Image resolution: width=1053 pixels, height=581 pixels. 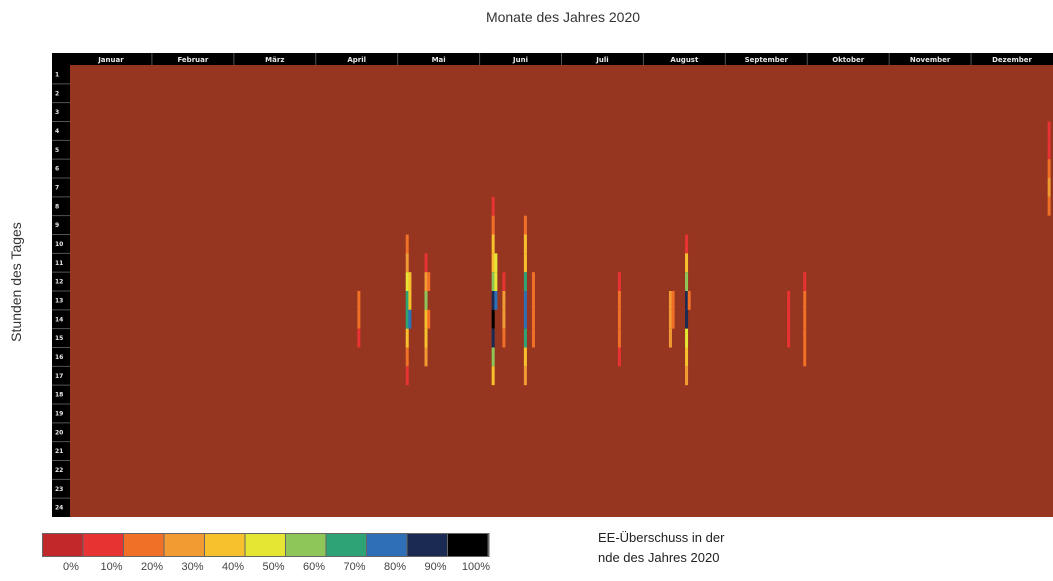 What do you see at coordinates (59, 244) in the screenshot?
I see `hour-label: 10` at bounding box center [59, 244].